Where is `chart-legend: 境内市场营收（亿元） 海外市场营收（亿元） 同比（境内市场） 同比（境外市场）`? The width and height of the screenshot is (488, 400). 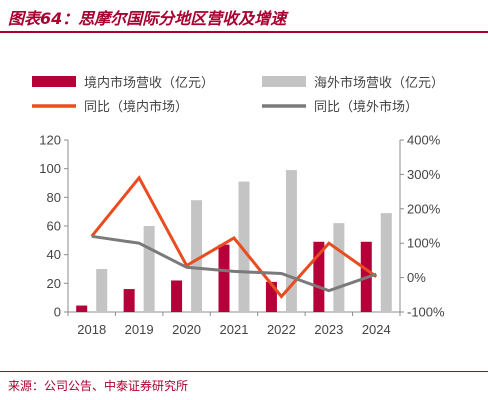 chart-legend: 境内市场营收（亿元） 海外市场营收（亿元） 同比（境内市场） 同比（境外市场） is located at coordinates (238, 95).